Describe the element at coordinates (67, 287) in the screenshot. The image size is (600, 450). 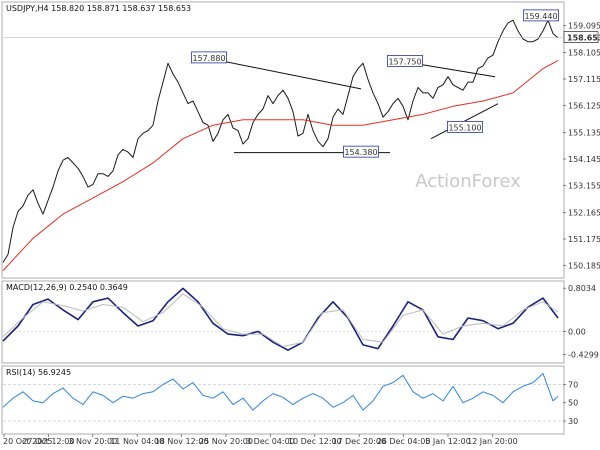
I see `macd-header: MACD(12,26,9) 0.2540 0.3649` at that location.